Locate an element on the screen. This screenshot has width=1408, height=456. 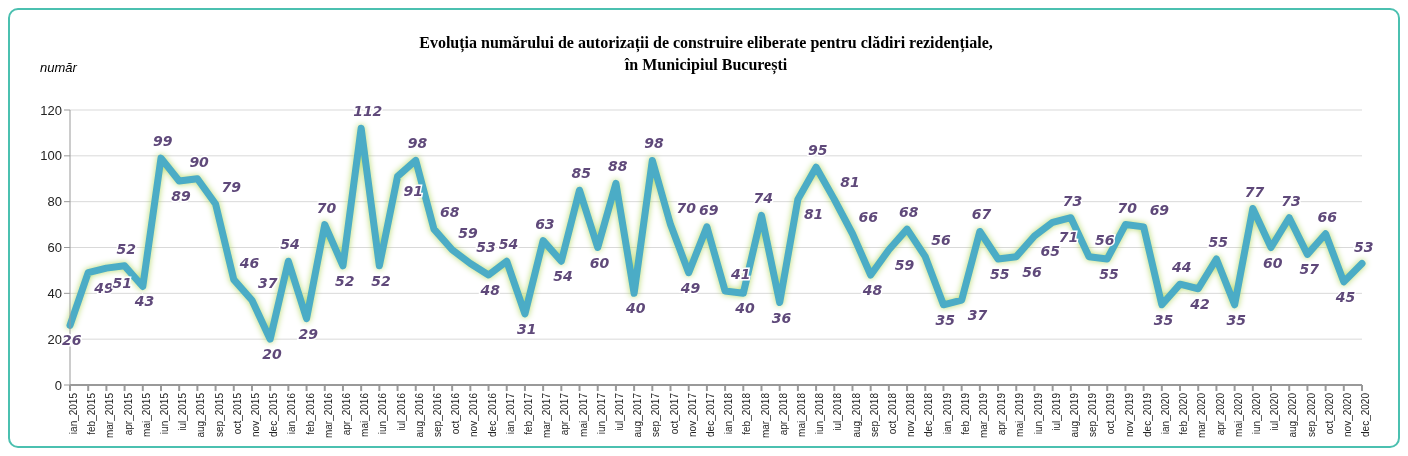
x-tick-label: aug_2020 is located at coordinates (1293, 415).